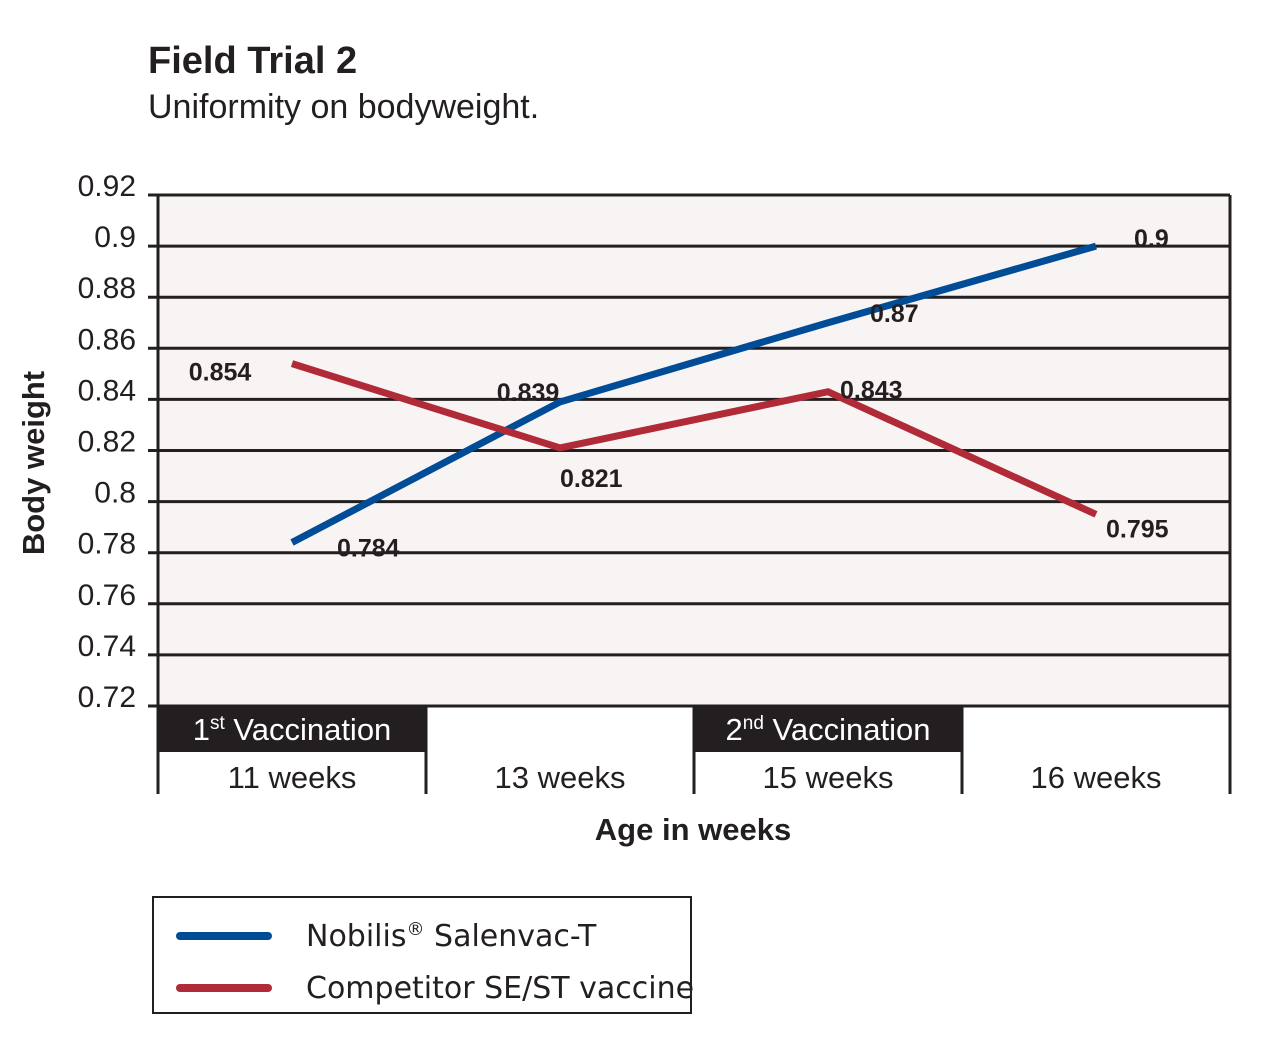 The height and width of the screenshot is (1063, 1280). I want to click on y-tick-label: 0.78, so click(107, 544).